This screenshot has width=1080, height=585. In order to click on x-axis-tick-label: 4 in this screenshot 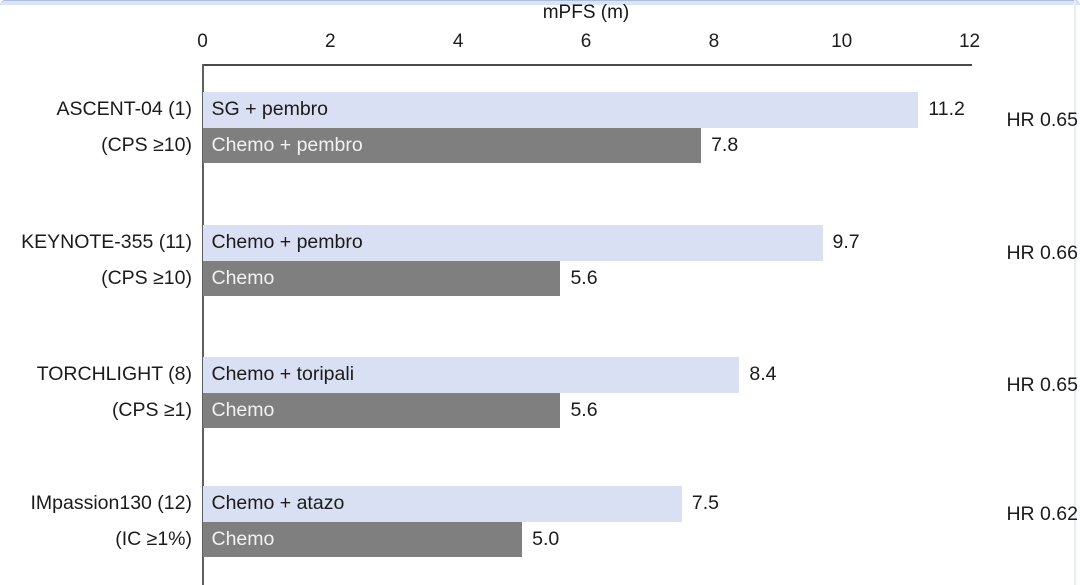, I will do `click(458, 41)`.